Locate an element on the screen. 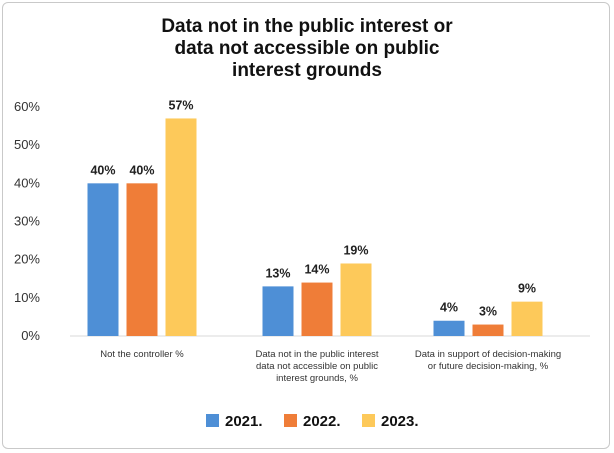 This screenshot has height=453, width=614. category-label: interest grounds, % is located at coordinates (317, 378).